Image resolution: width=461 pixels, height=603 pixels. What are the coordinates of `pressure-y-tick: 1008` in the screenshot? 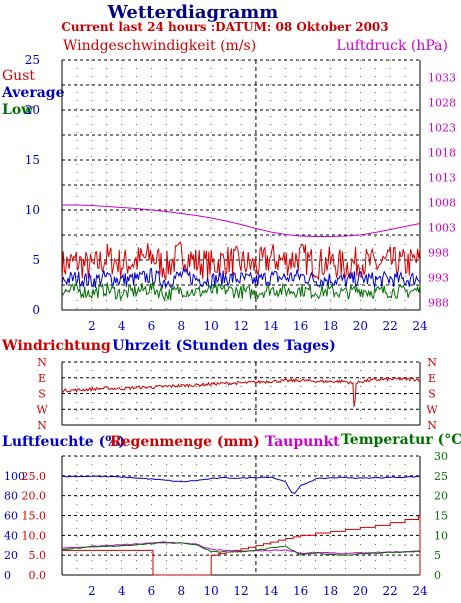 It's located at (442, 203).